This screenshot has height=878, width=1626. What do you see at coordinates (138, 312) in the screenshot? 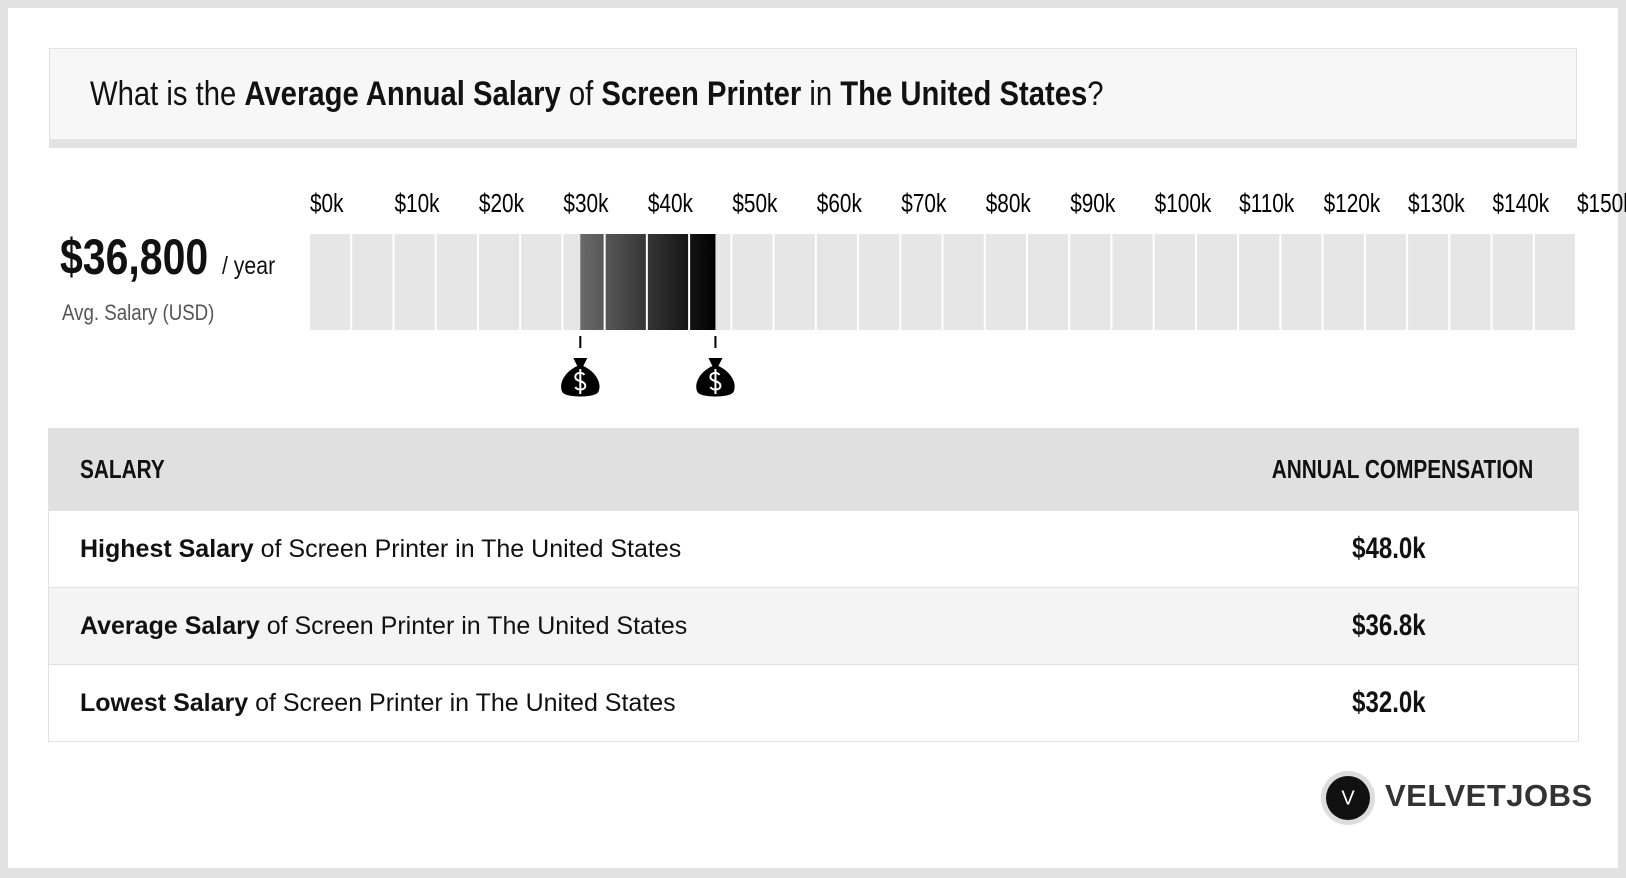
I see `salary-caption: Avg. Salary (USD)` at bounding box center [138, 312].